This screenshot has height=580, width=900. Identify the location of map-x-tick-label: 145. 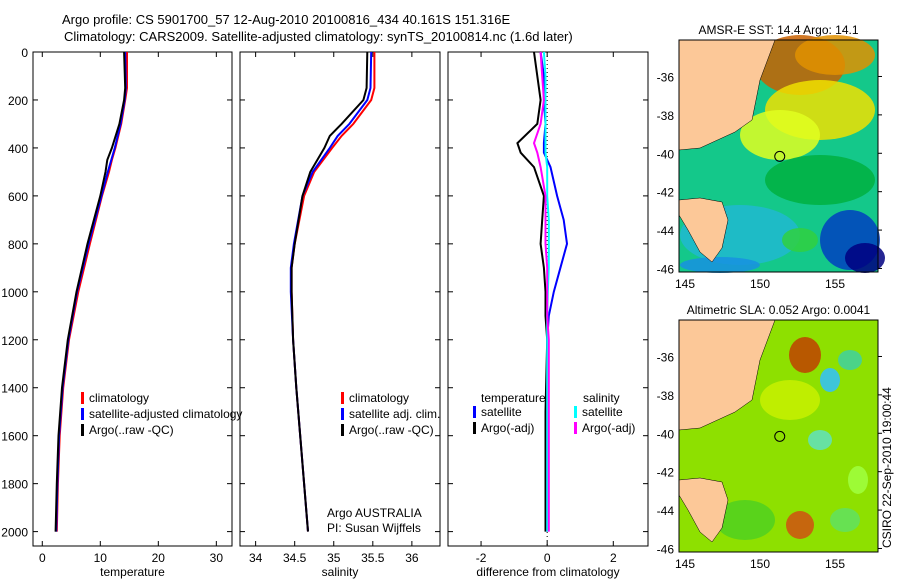
(685, 284).